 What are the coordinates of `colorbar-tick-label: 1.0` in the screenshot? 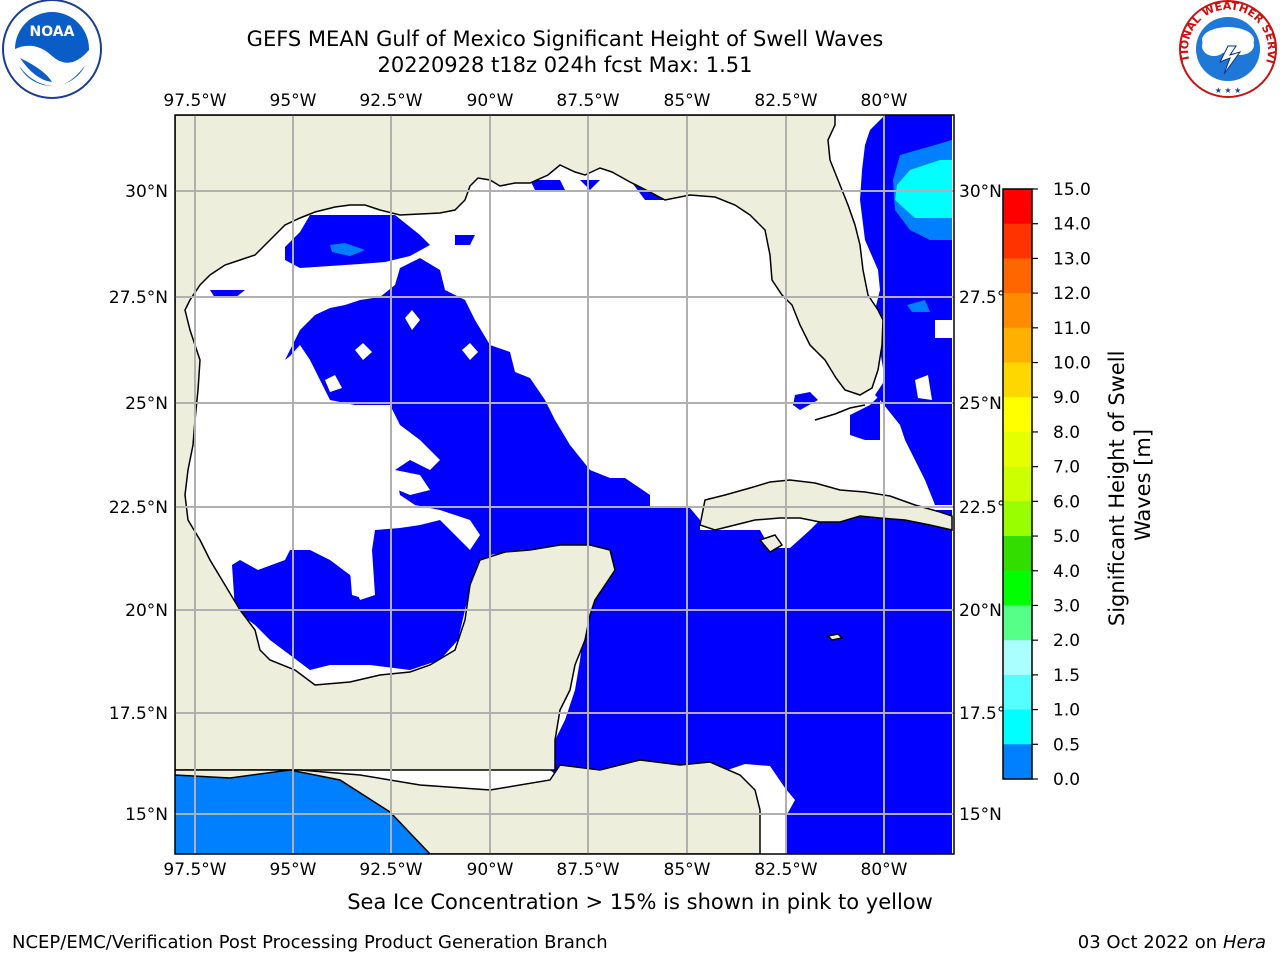 It's located at (1066, 711).